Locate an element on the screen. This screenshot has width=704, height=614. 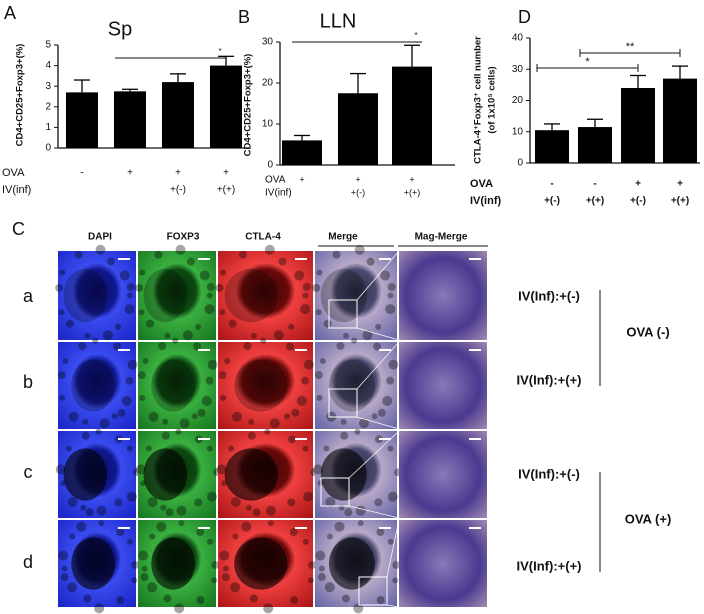
row-label: a is located at coordinates (28, 296).